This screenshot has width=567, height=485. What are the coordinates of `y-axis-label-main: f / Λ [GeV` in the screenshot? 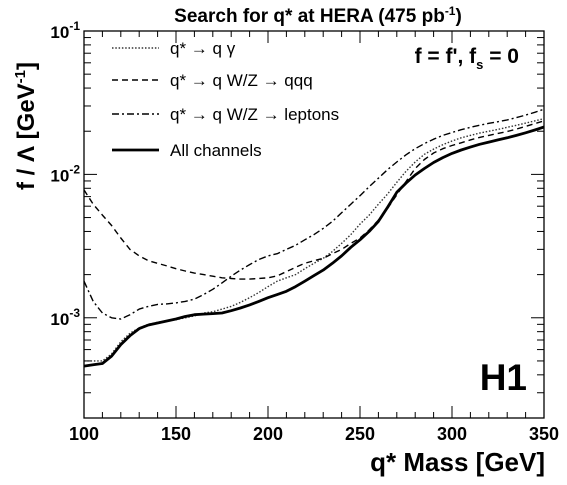 It's located at (26, 136).